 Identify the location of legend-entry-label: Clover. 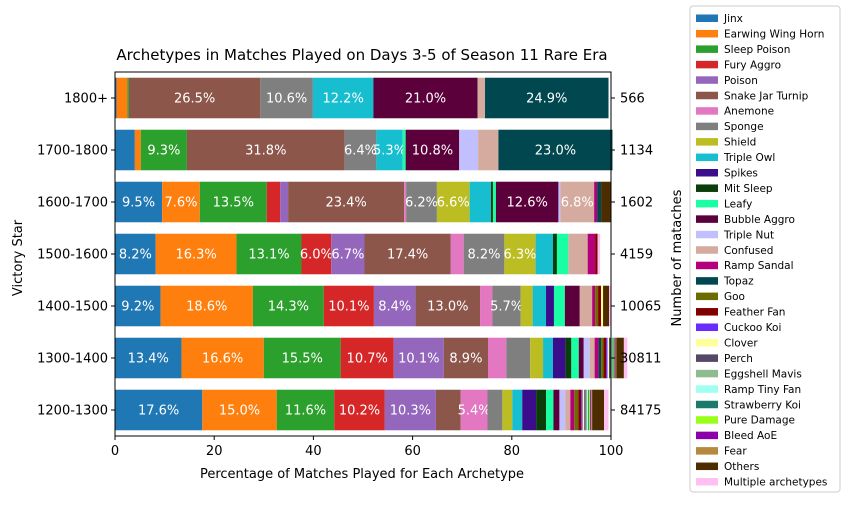
(741, 343).